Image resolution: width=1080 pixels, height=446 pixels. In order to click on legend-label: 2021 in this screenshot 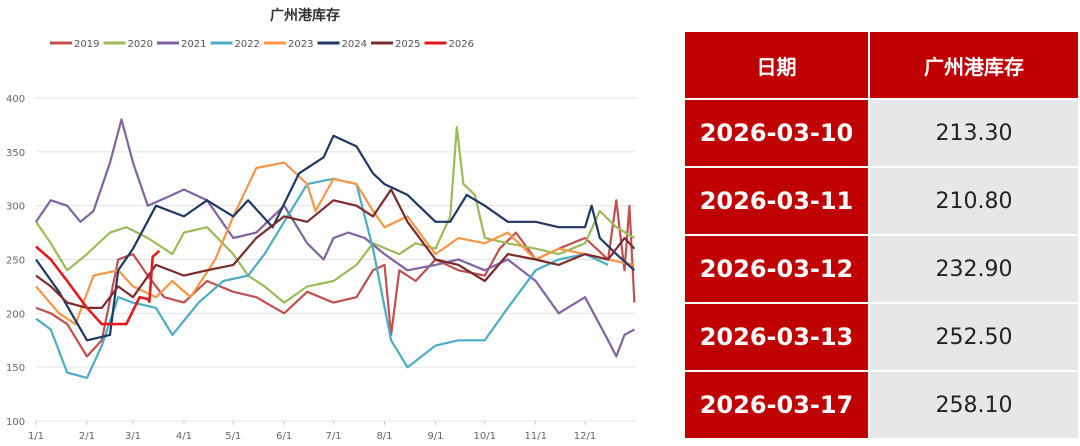, I will do `click(193, 44)`.